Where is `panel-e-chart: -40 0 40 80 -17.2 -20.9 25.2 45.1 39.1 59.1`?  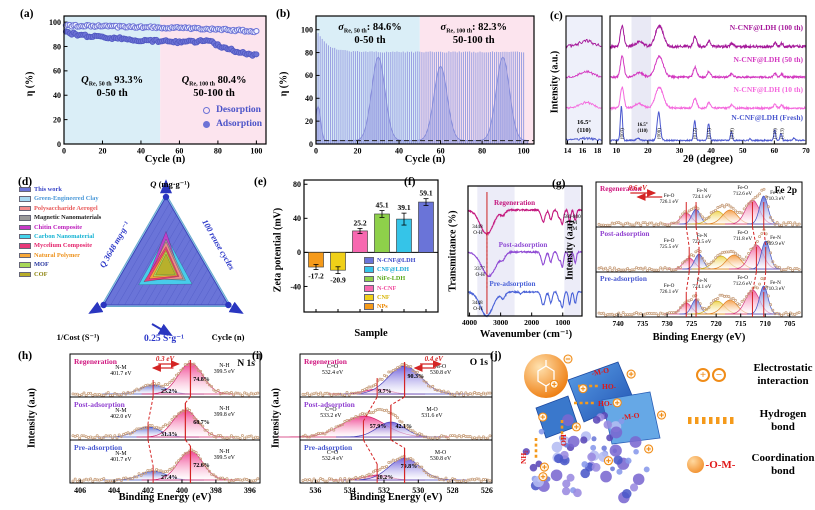
panel-e-chart: -40 0 40 80 -17.2 -20.9 25.2 45.1 39.1 59.1 is located at coordinates (364, 246).